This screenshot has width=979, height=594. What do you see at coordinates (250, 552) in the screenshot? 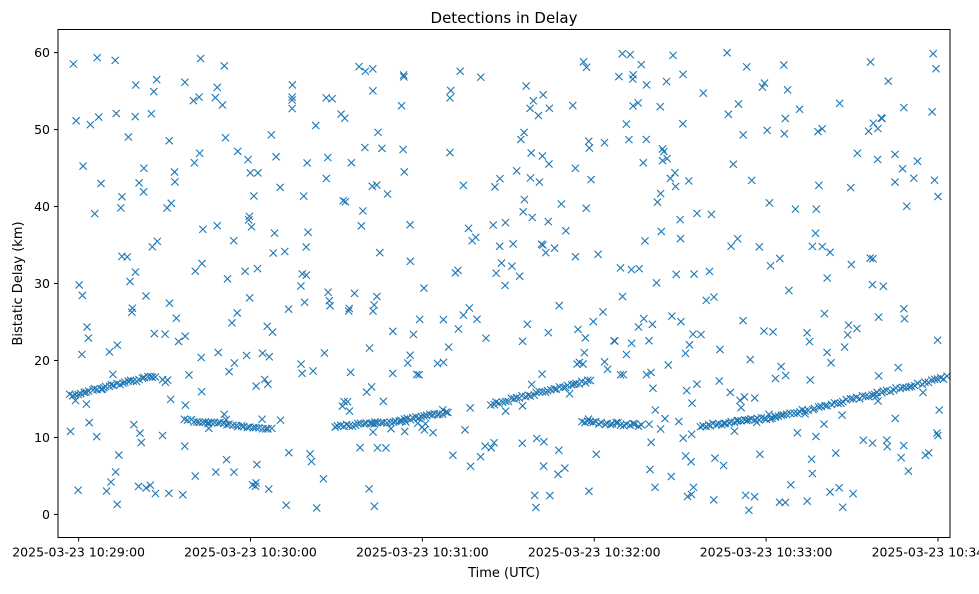
I see `x-tick-label: 2025-03-23 10:30:00` at bounding box center [250, 552].